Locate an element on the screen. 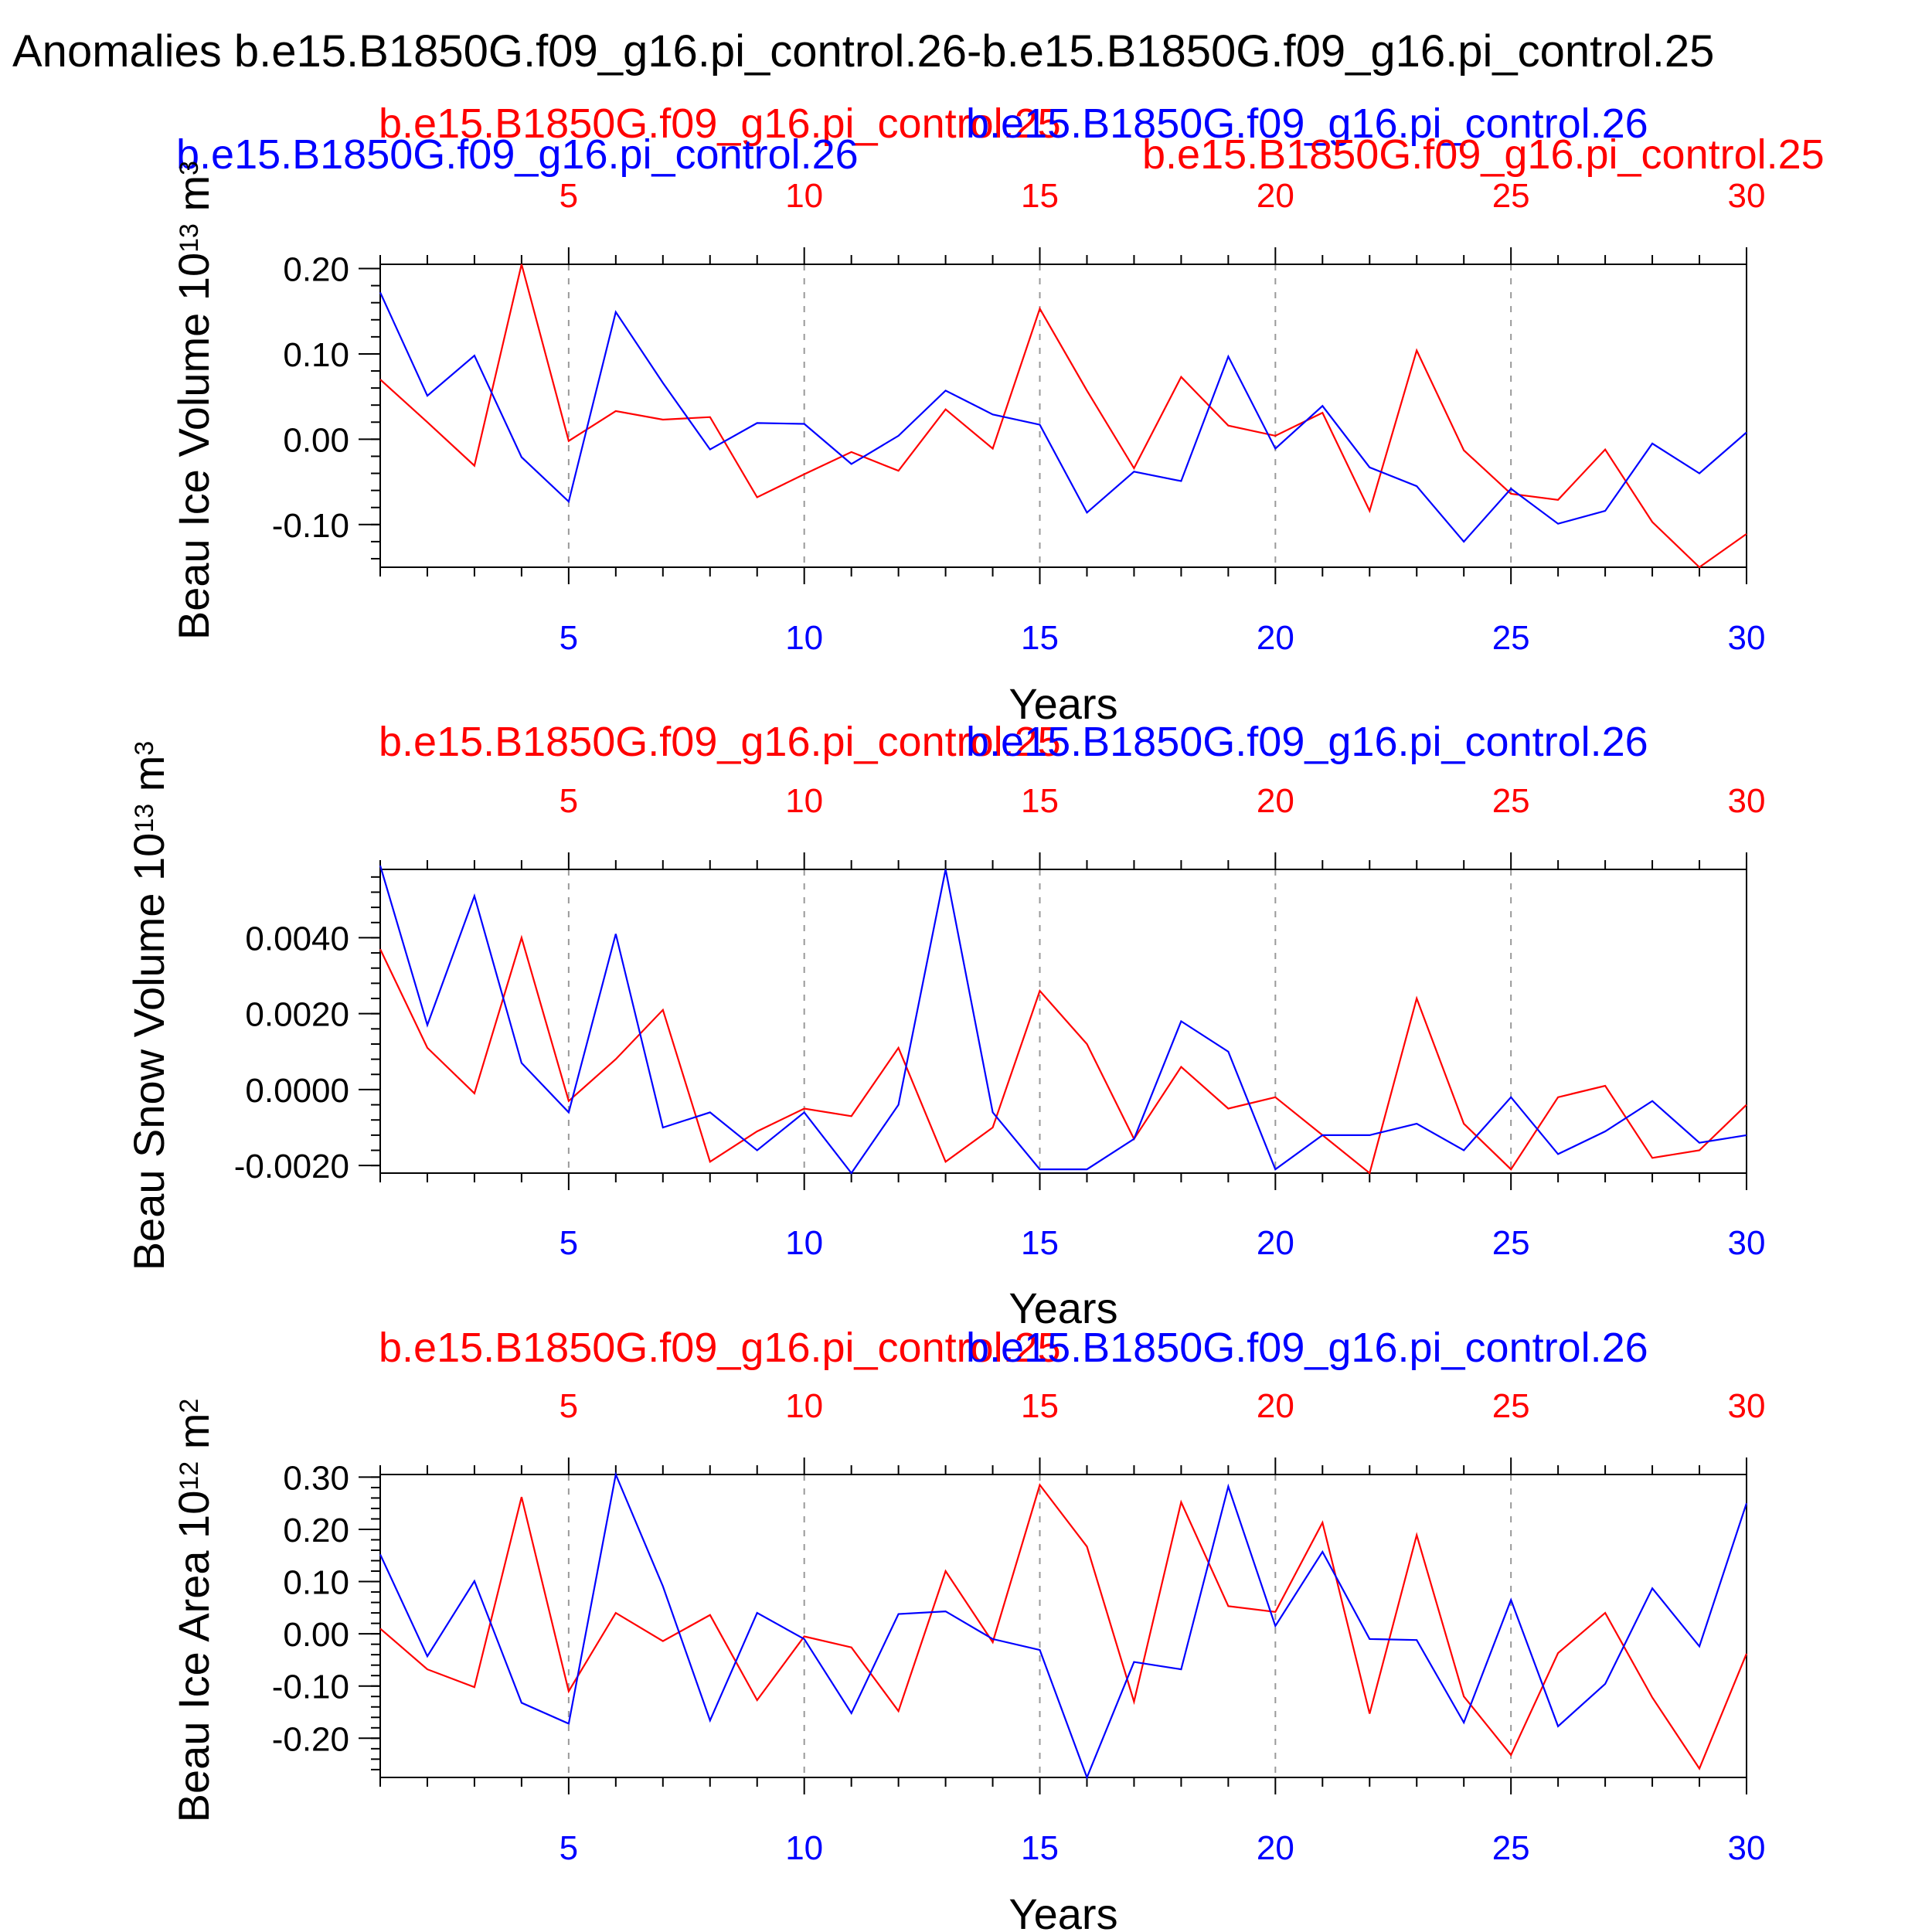  panel-2-y-tick-label: 0.0000 is located at coordinates (297, 1091).